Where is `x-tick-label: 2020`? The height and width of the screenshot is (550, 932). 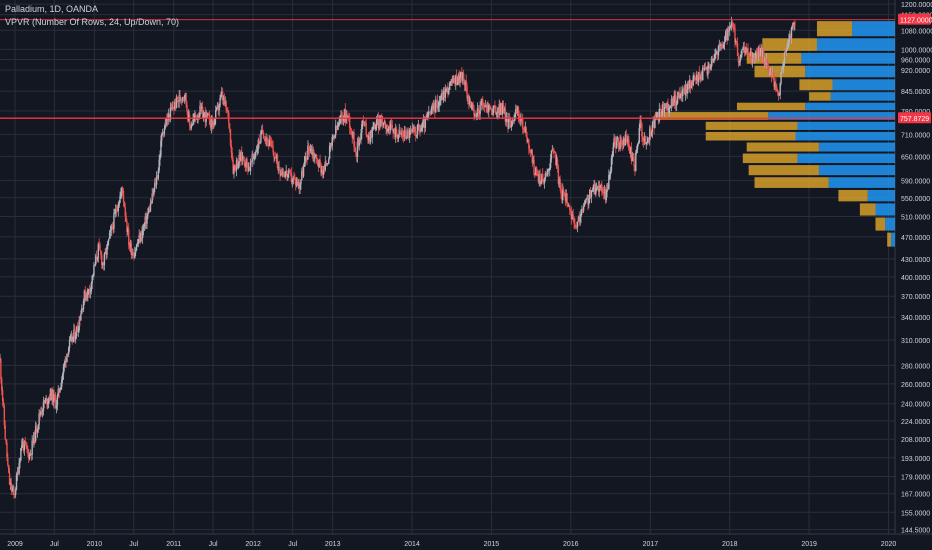 x-tick-label: 2020 is located at coordinates (889, 544).